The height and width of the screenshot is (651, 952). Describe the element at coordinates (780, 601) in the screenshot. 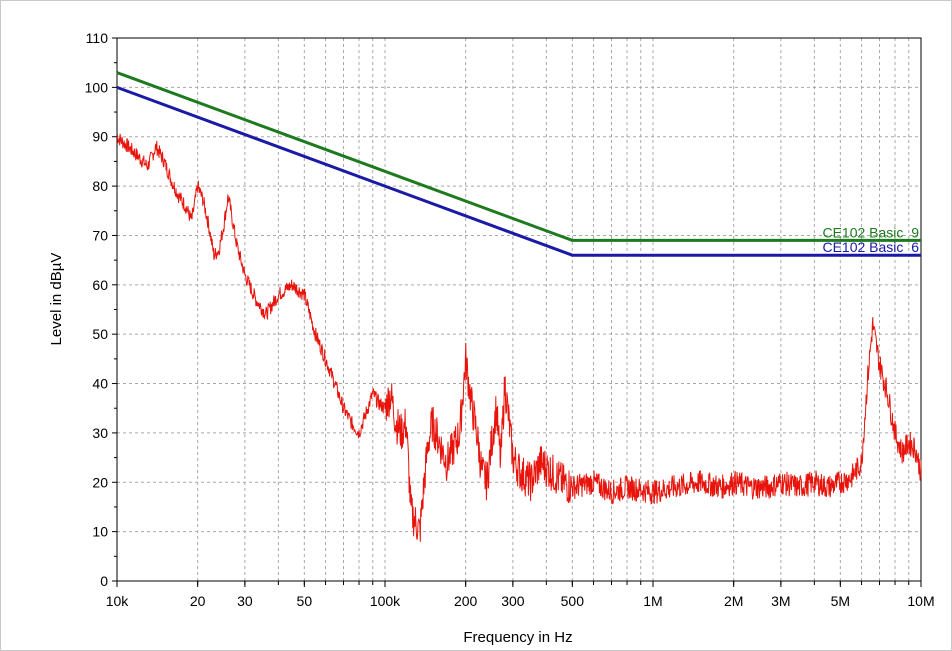

I see `x-tick-label: 3M` at that location.